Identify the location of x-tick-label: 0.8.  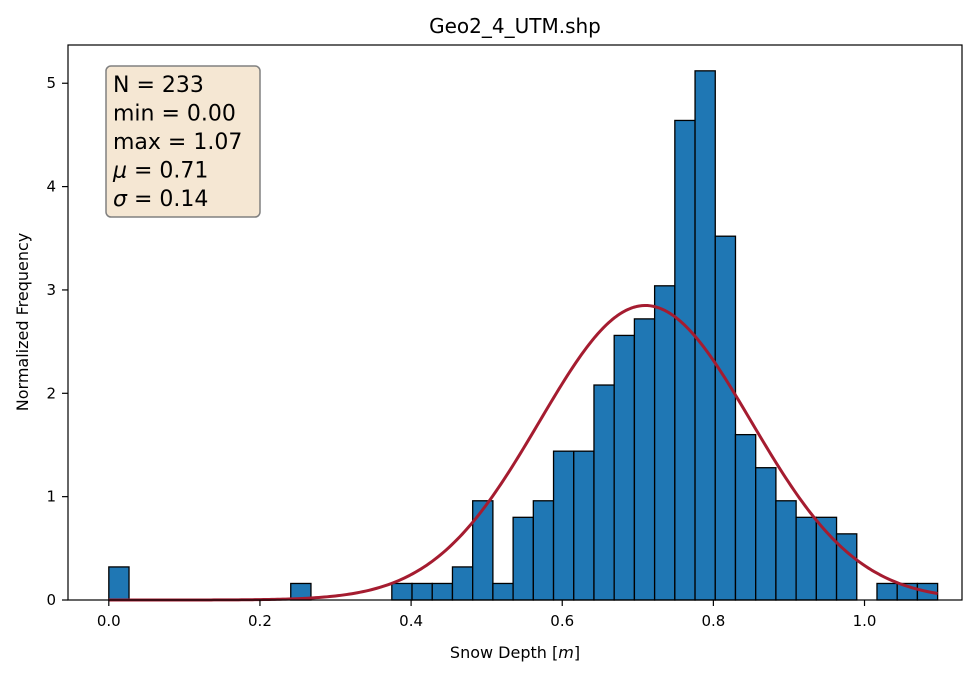
(713, 621).